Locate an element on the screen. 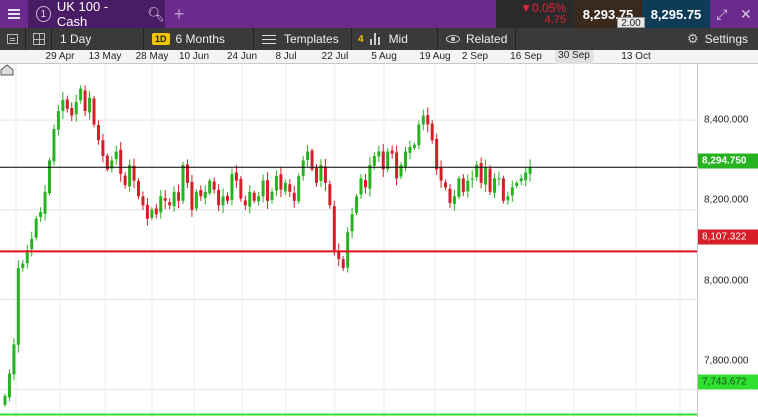 Image resolution: width=758 pixels, height=417 pixels. layout-toggle-button is located at coordinates (39, 39).